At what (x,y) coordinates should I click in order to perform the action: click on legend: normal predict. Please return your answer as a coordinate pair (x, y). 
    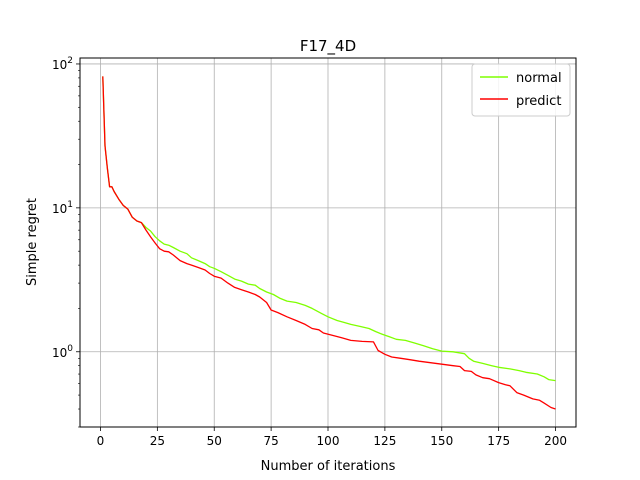
    Looking at the image, I should click on (521, 90).